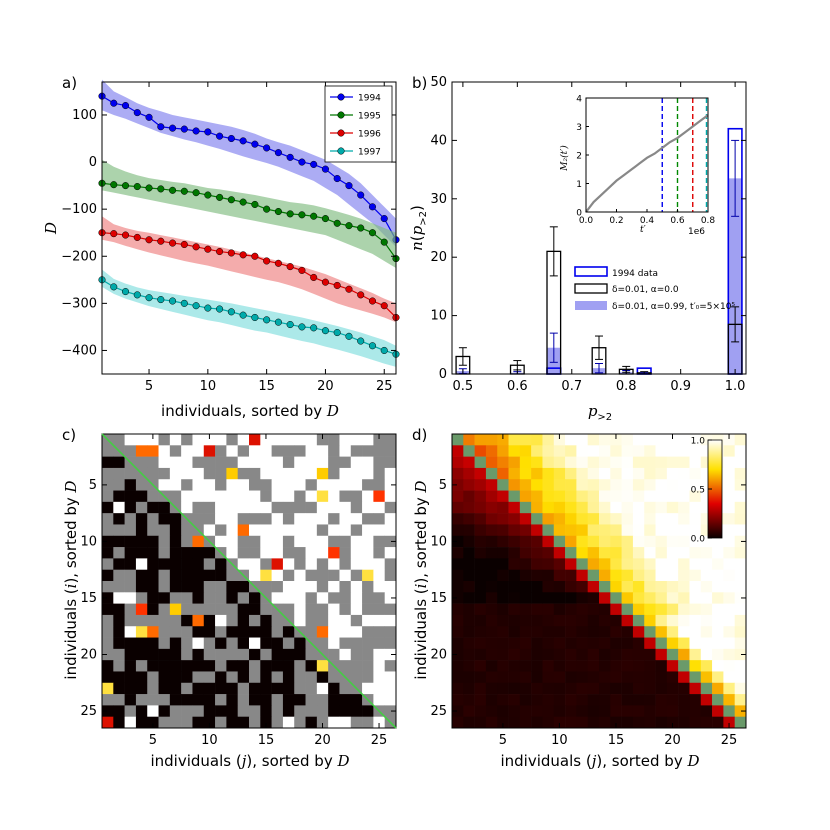 This screenshot has width=830, height=830. I want to click on panel-c-xlabel: individuals (j), sorted by D, so click(249, 761).